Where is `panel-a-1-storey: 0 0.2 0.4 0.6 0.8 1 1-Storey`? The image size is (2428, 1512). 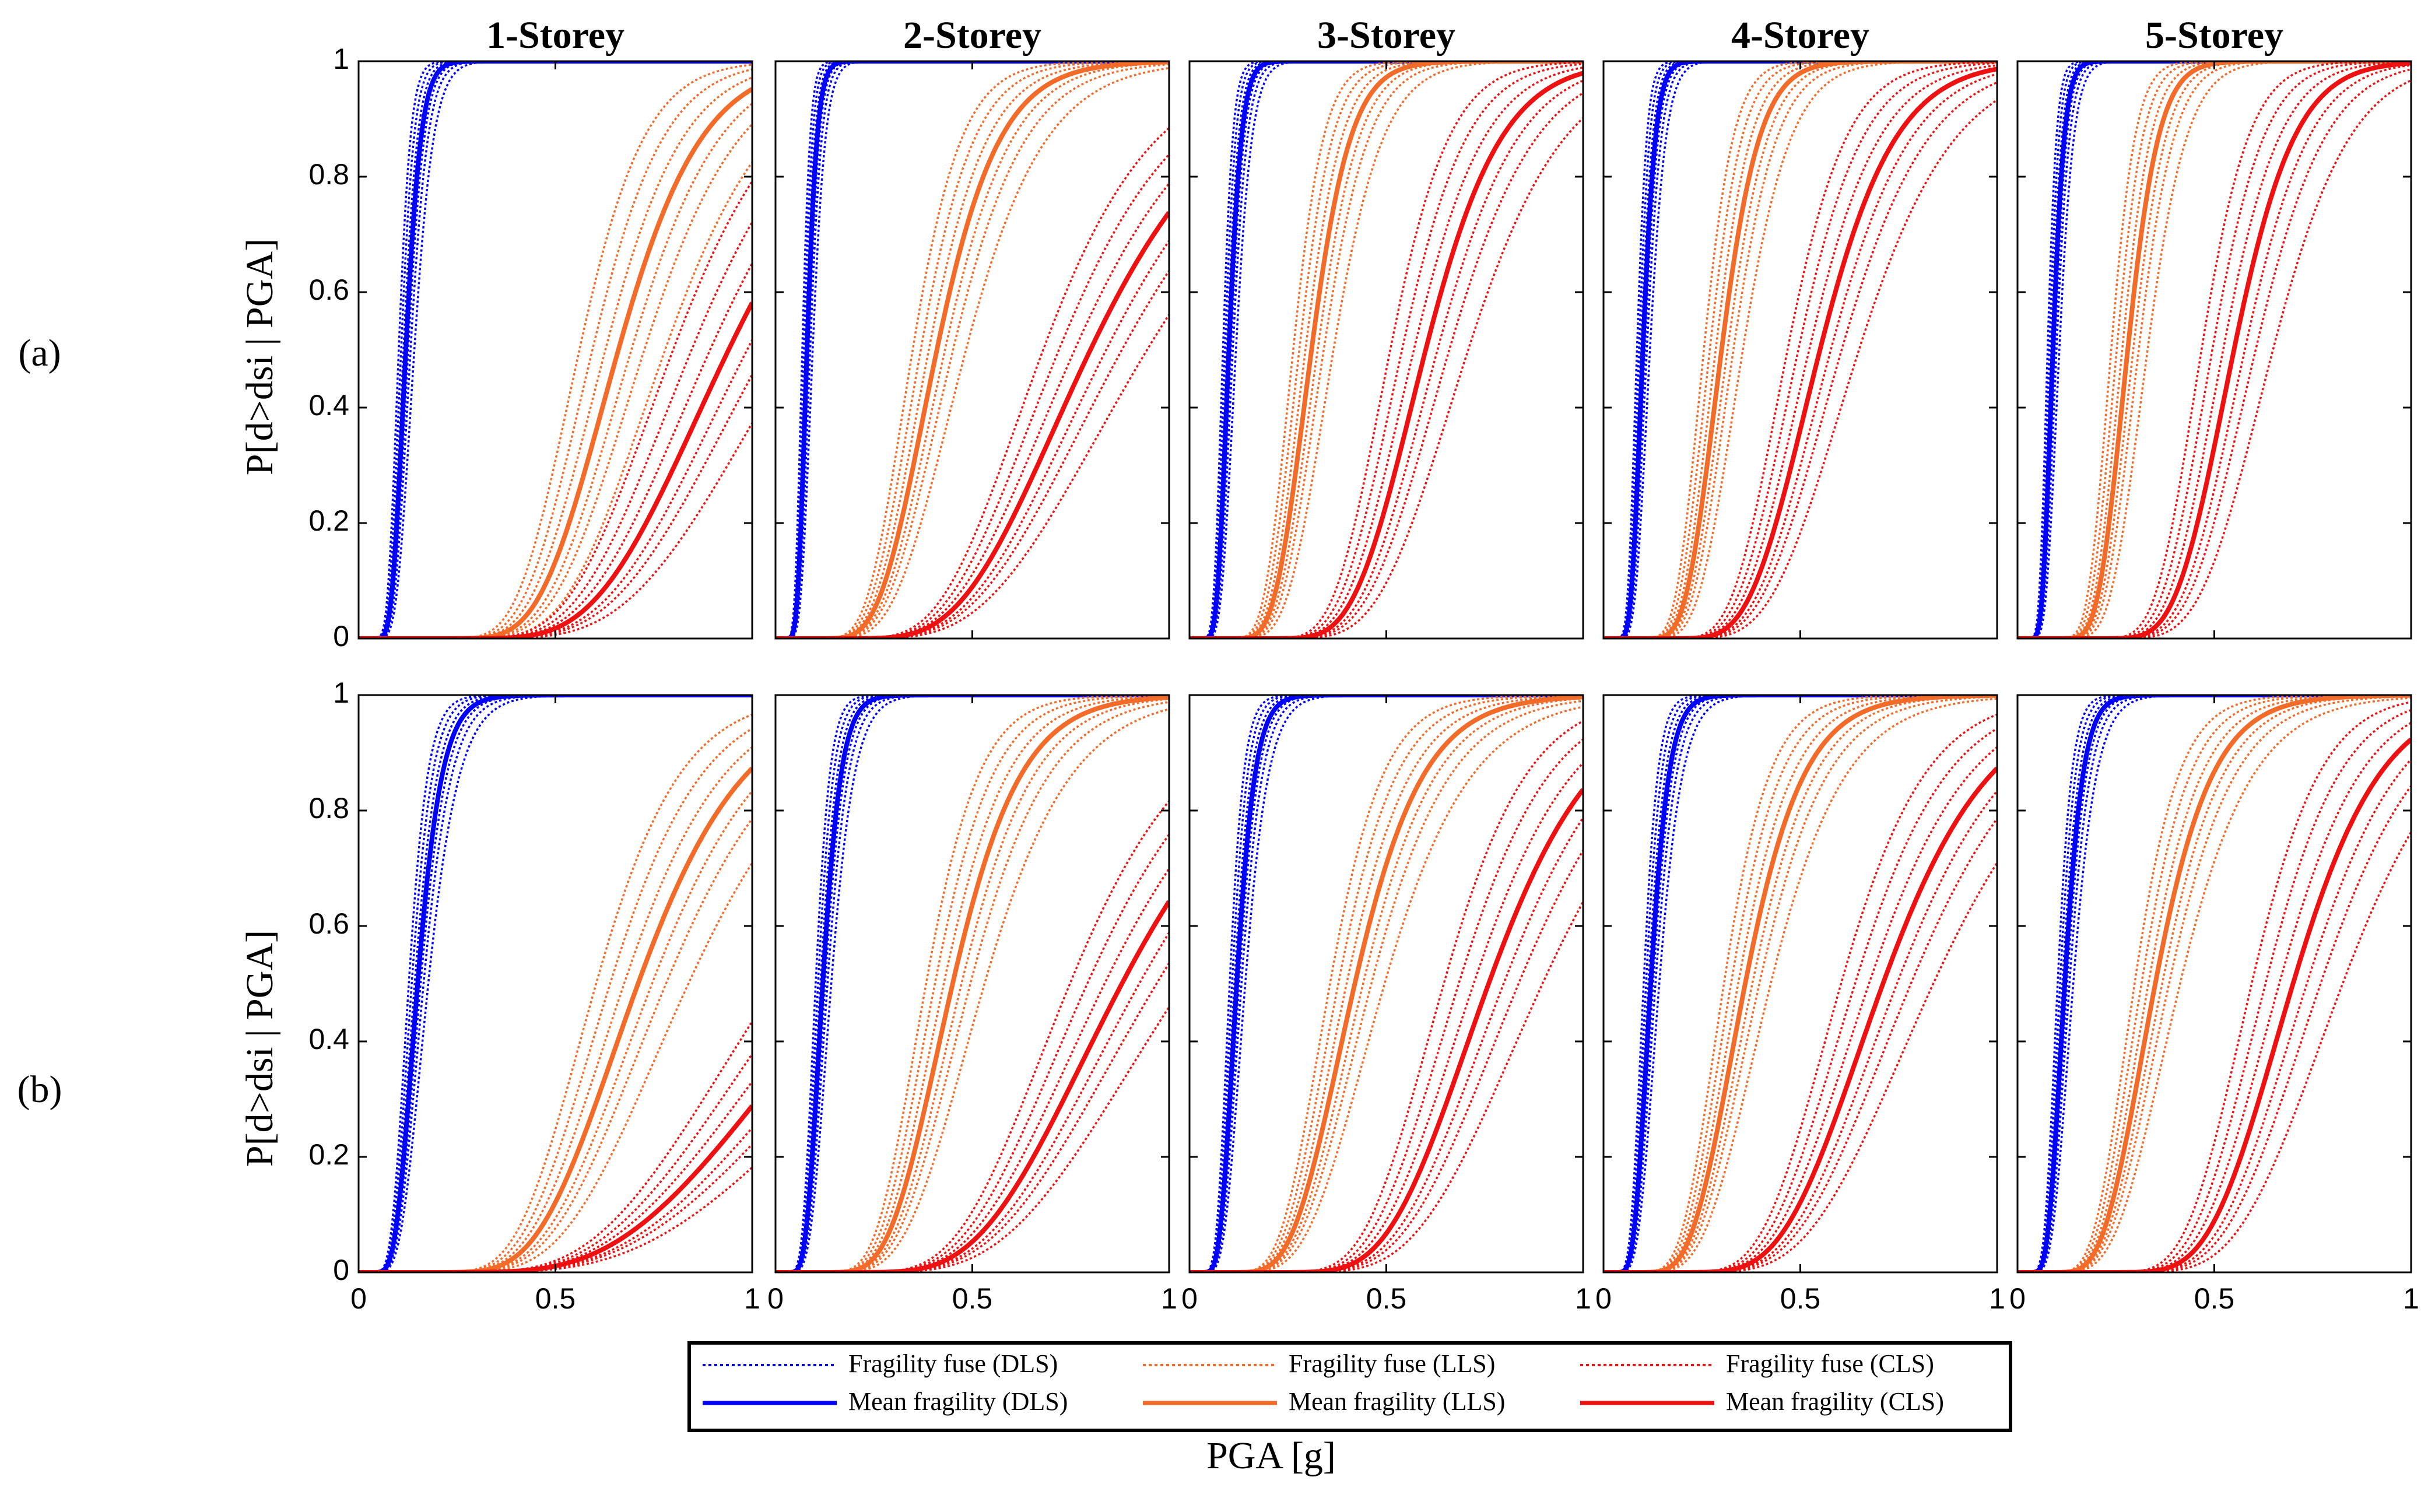 panel-a-1-storey: 0 0.2 0.4 0.6 0.8 1 1-Storey is located at coordinates (530, 333).